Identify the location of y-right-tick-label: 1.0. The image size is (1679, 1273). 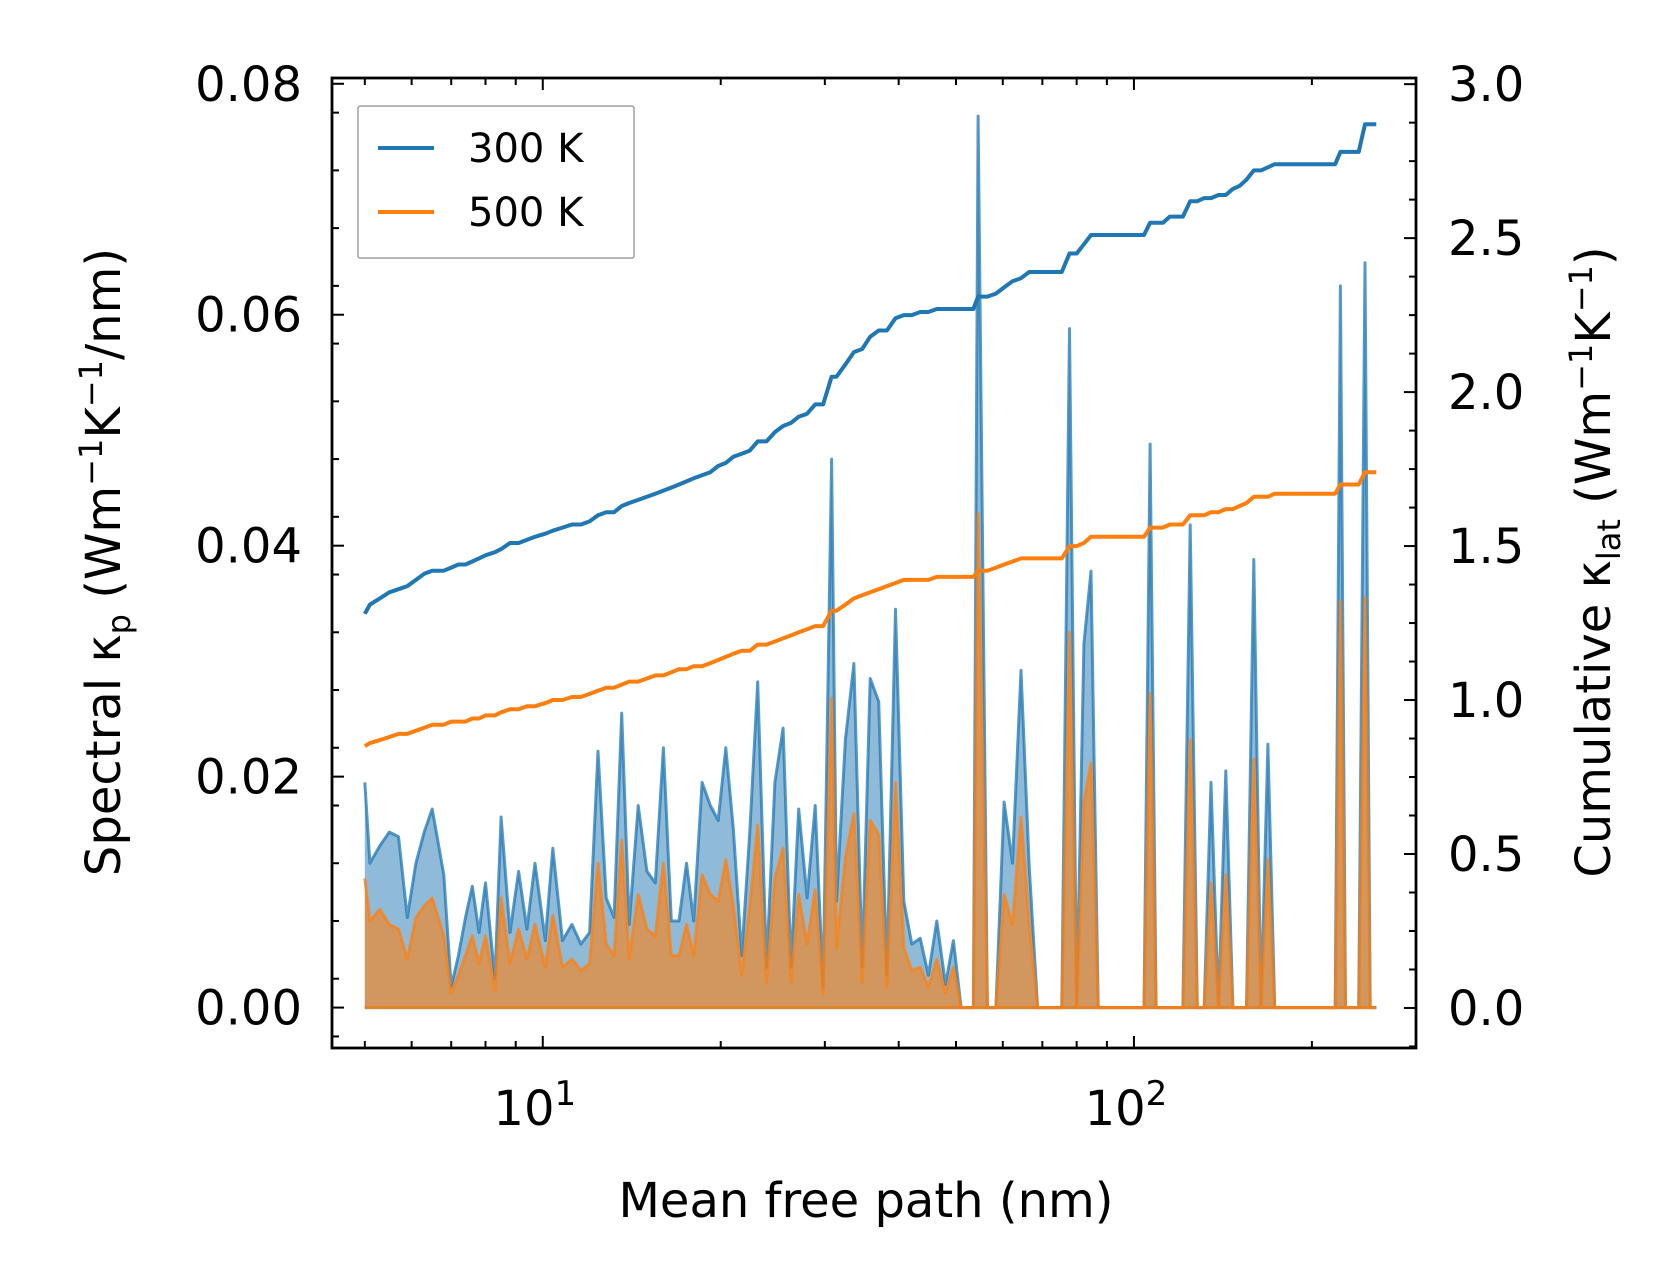
(1486, 701).